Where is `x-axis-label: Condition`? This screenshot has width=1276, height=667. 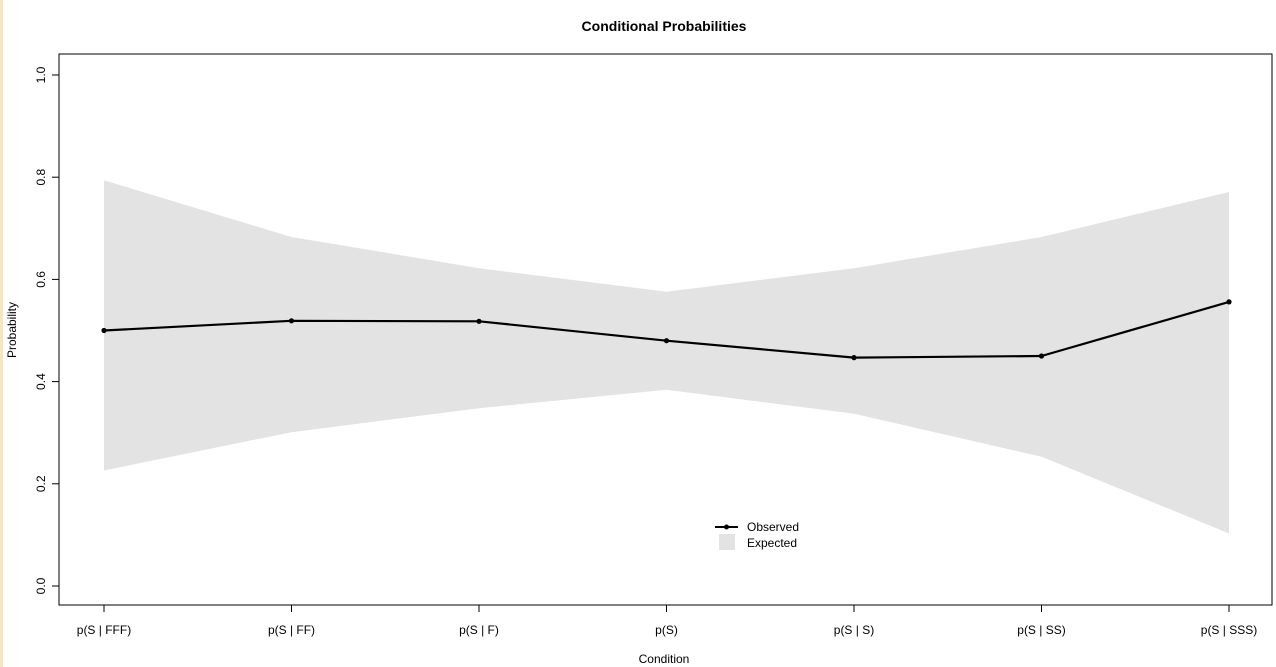 x-axis-label: Condition is located at coordinates (664, 659).